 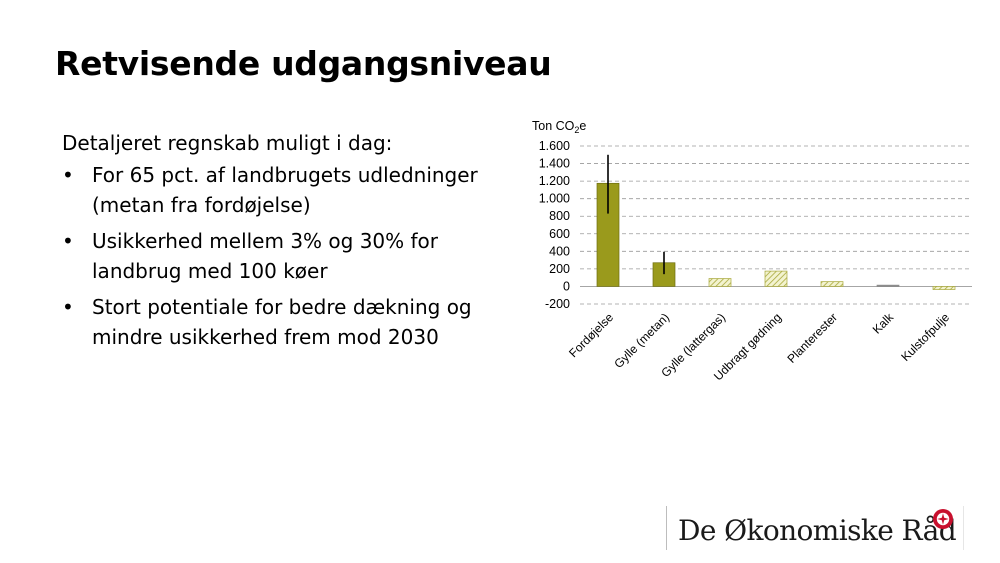 What do you see at coordinates (559, 269) in the screenshot?
I see `y-tick-label: 200` at bounding box center [559, 269].